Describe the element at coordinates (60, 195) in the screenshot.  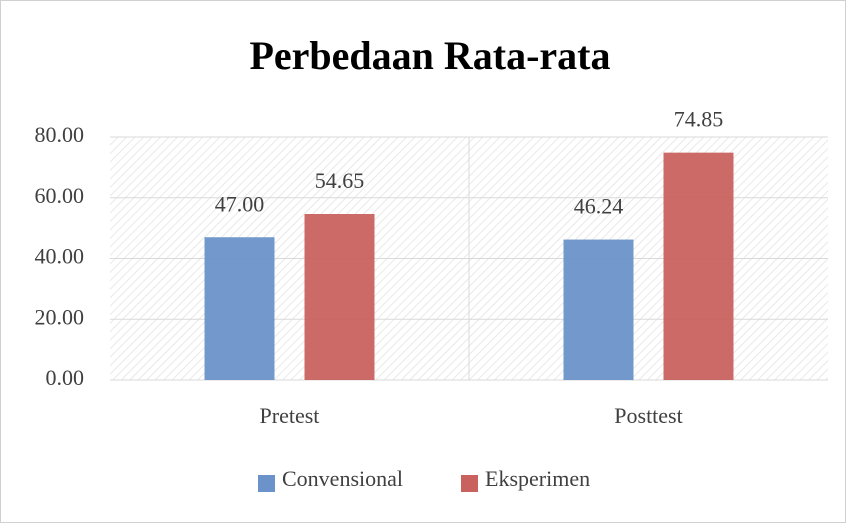
I see `y-tick-label: 60.00` at that location.